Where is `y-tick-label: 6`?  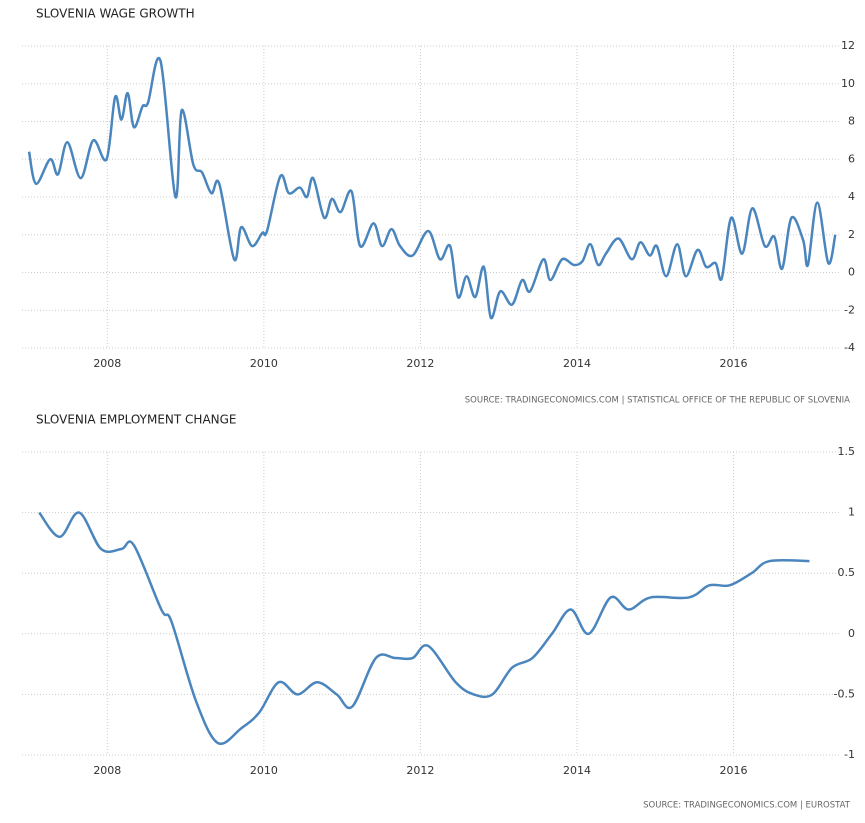
y-tick-label: 6 is located at coordinates (851, 158).